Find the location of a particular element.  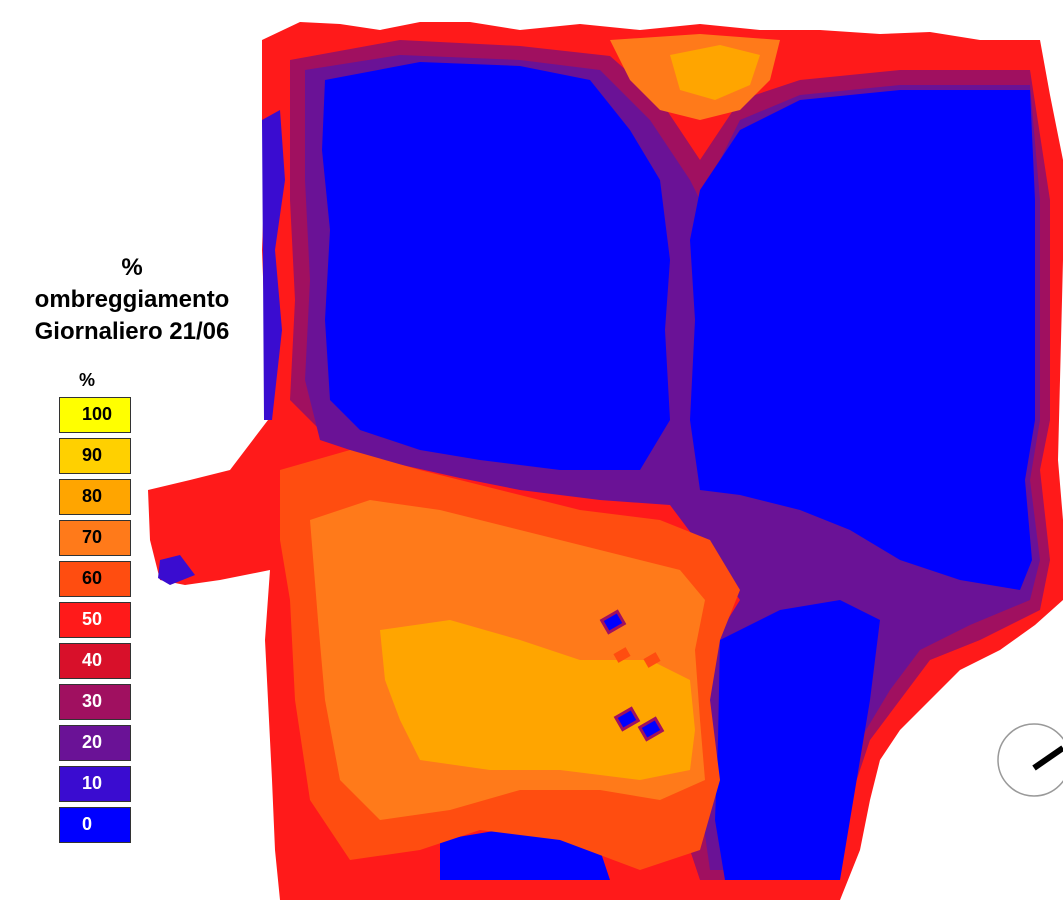

legend-item: 10 is located at coordinates (95, 784).